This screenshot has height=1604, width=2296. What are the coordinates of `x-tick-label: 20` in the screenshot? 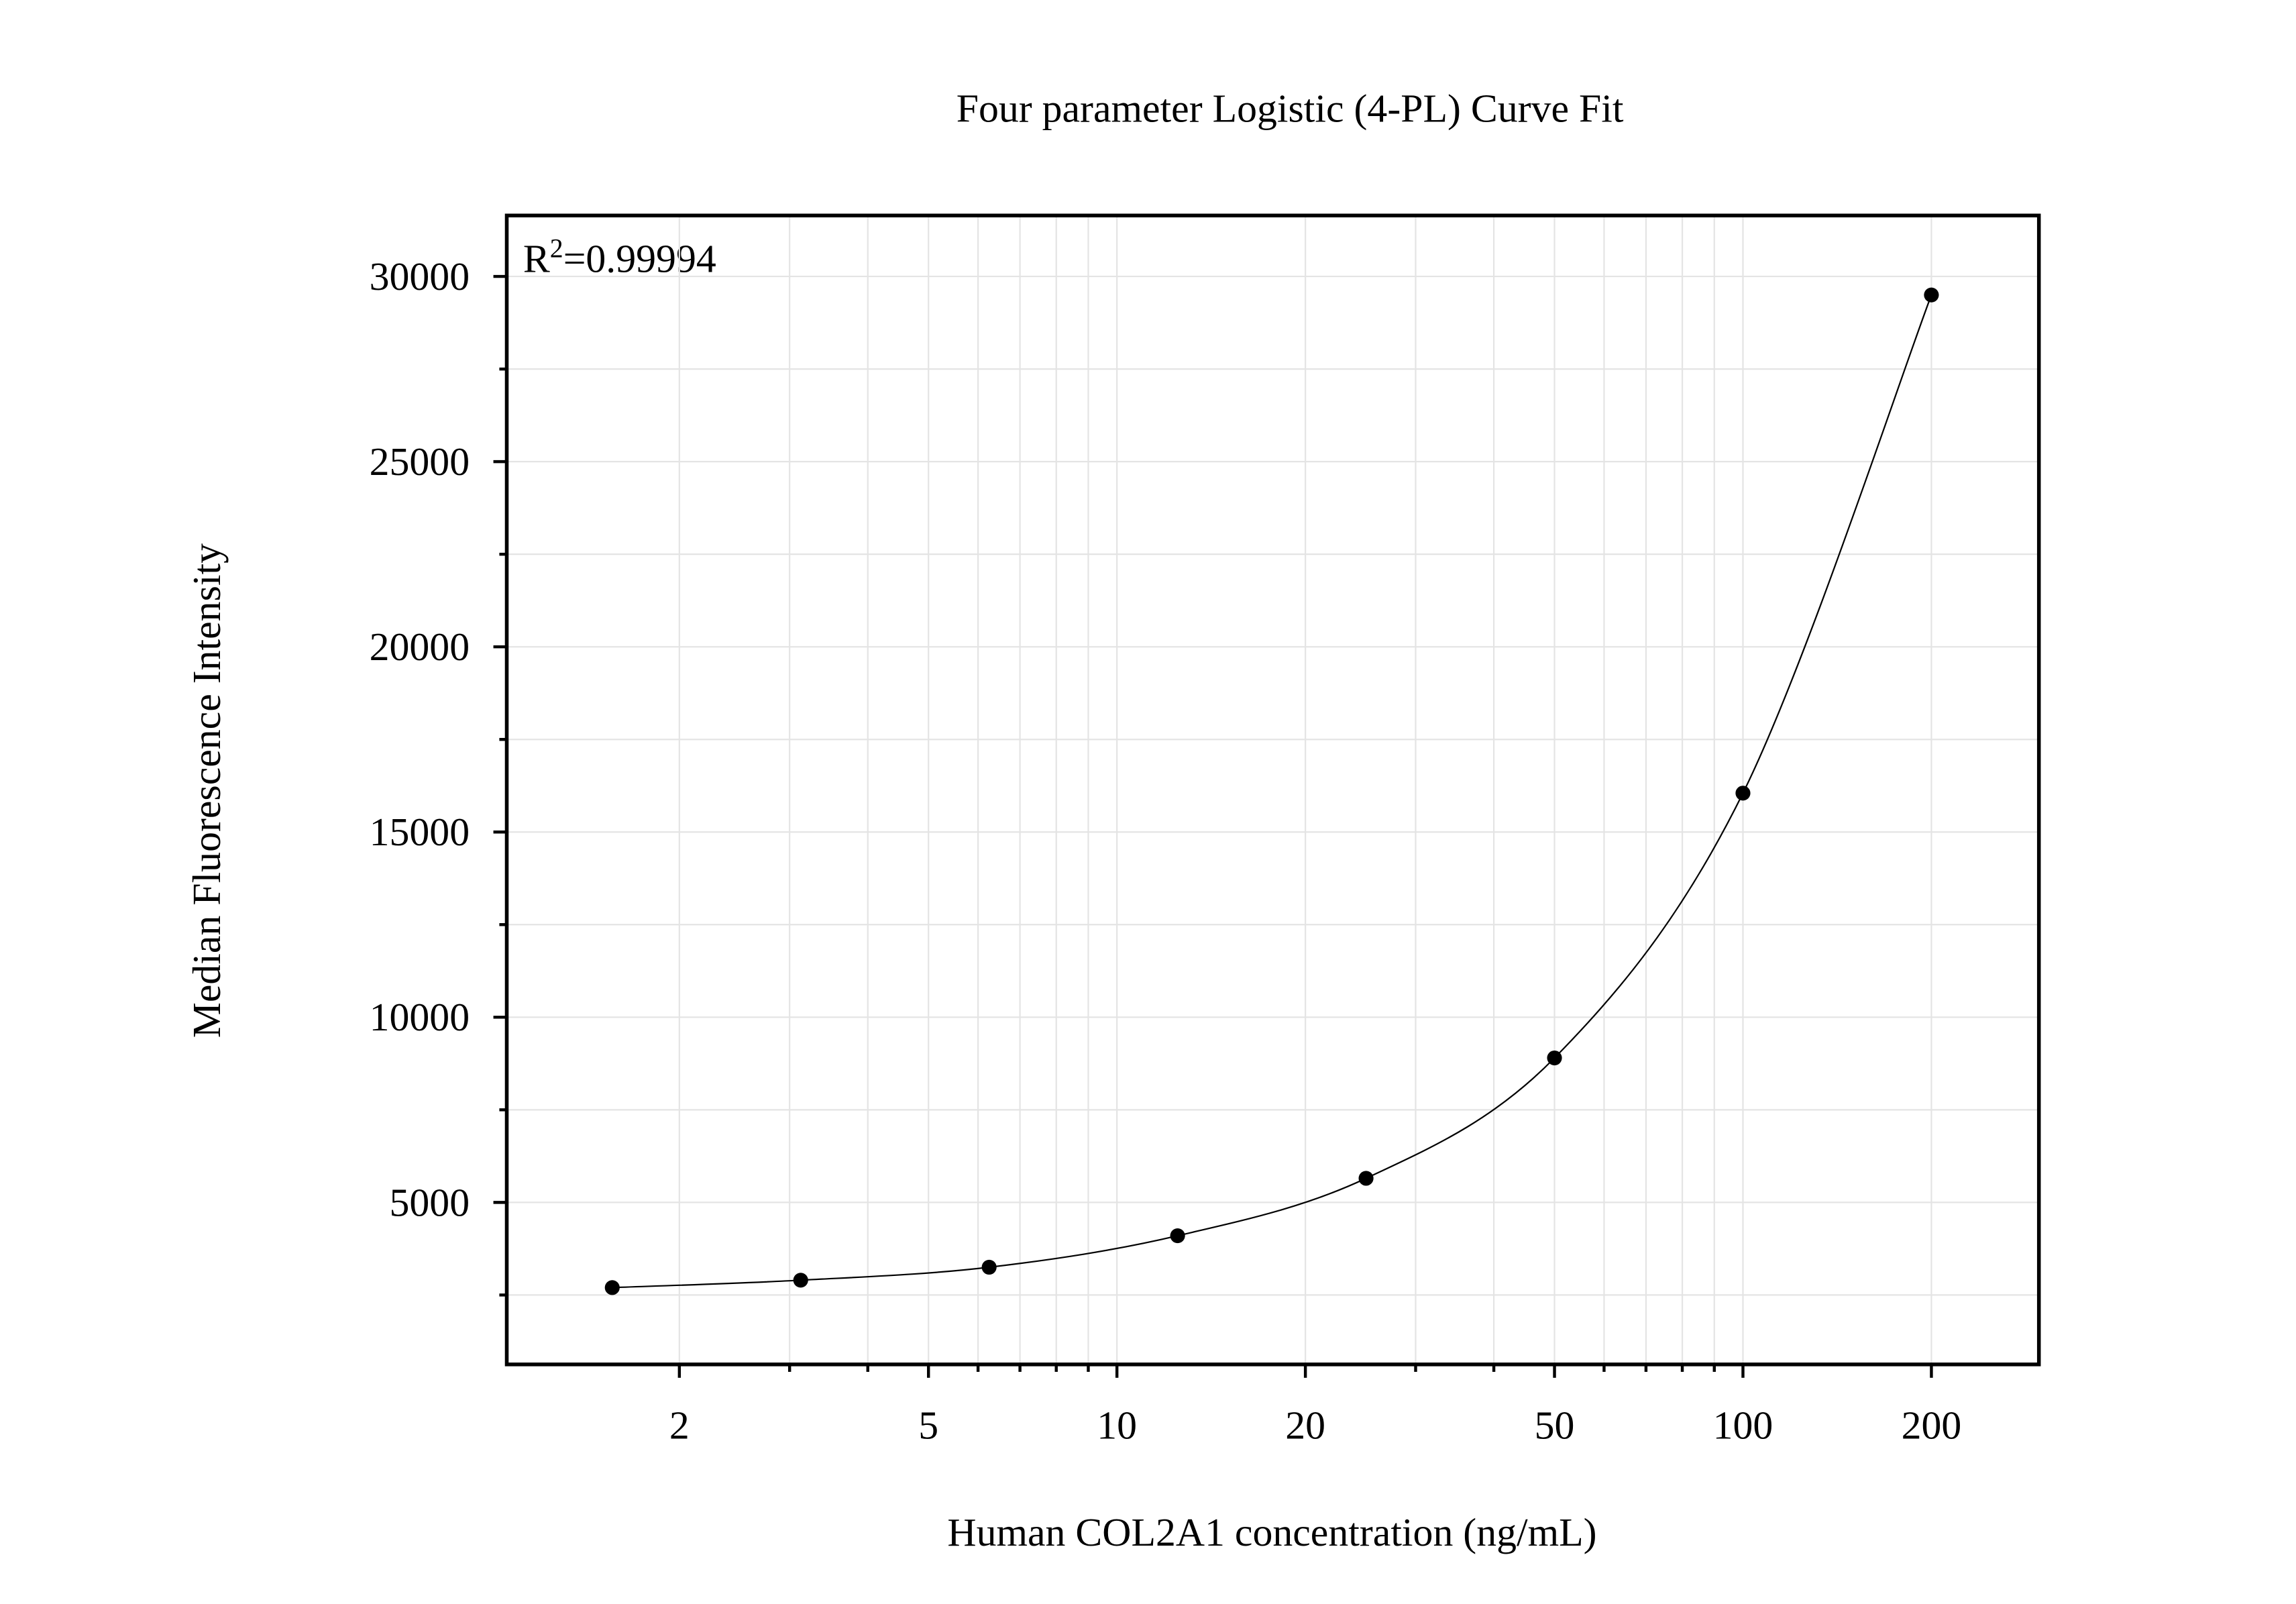 It's located at (1305, 1425).